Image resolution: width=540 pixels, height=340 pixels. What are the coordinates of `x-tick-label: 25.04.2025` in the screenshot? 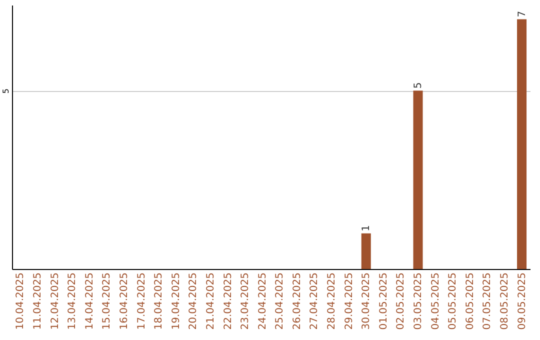 It's located at (280, 301).